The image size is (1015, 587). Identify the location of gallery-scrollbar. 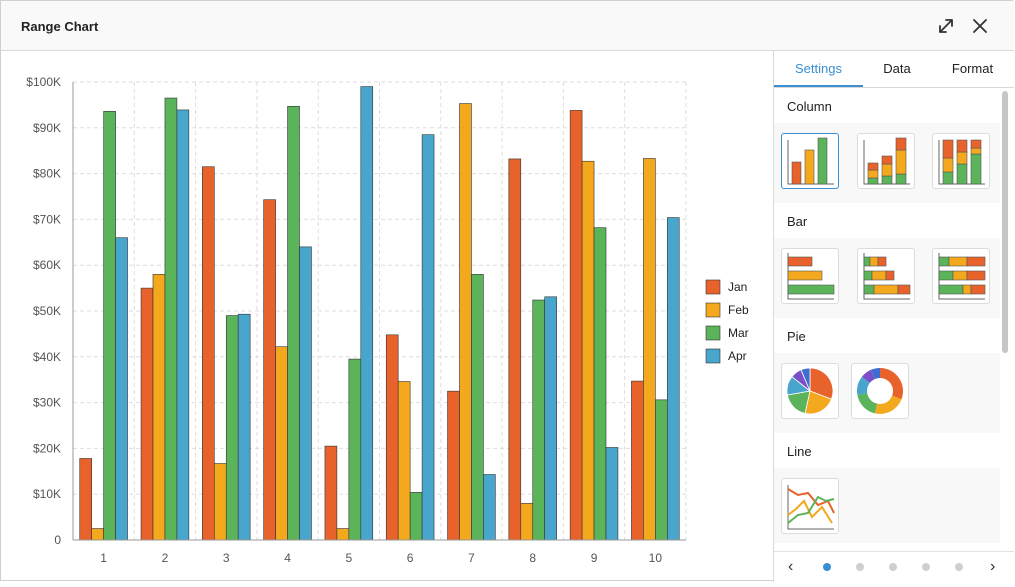
(1006, 317).